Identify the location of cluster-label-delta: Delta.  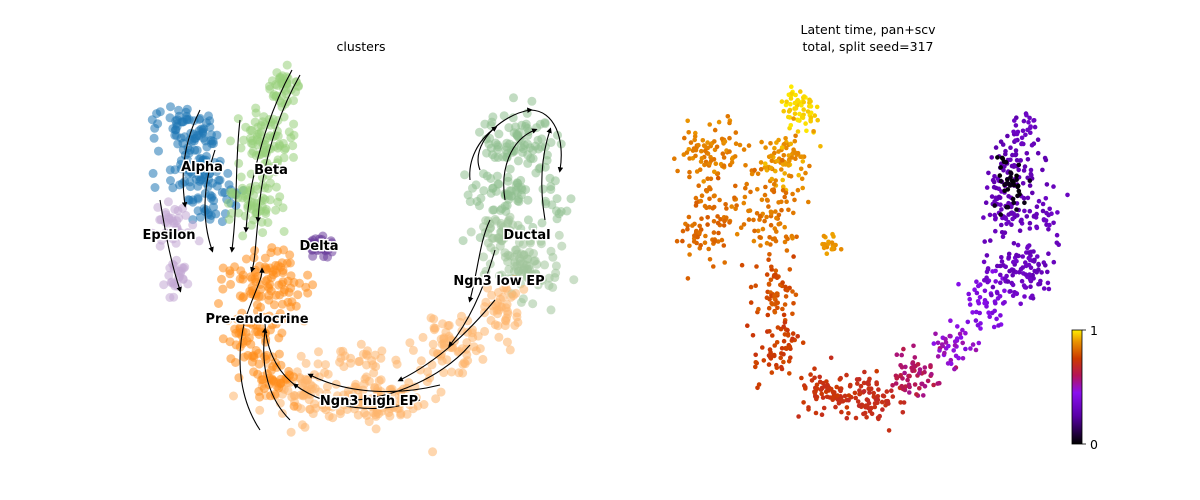
(318, 246).